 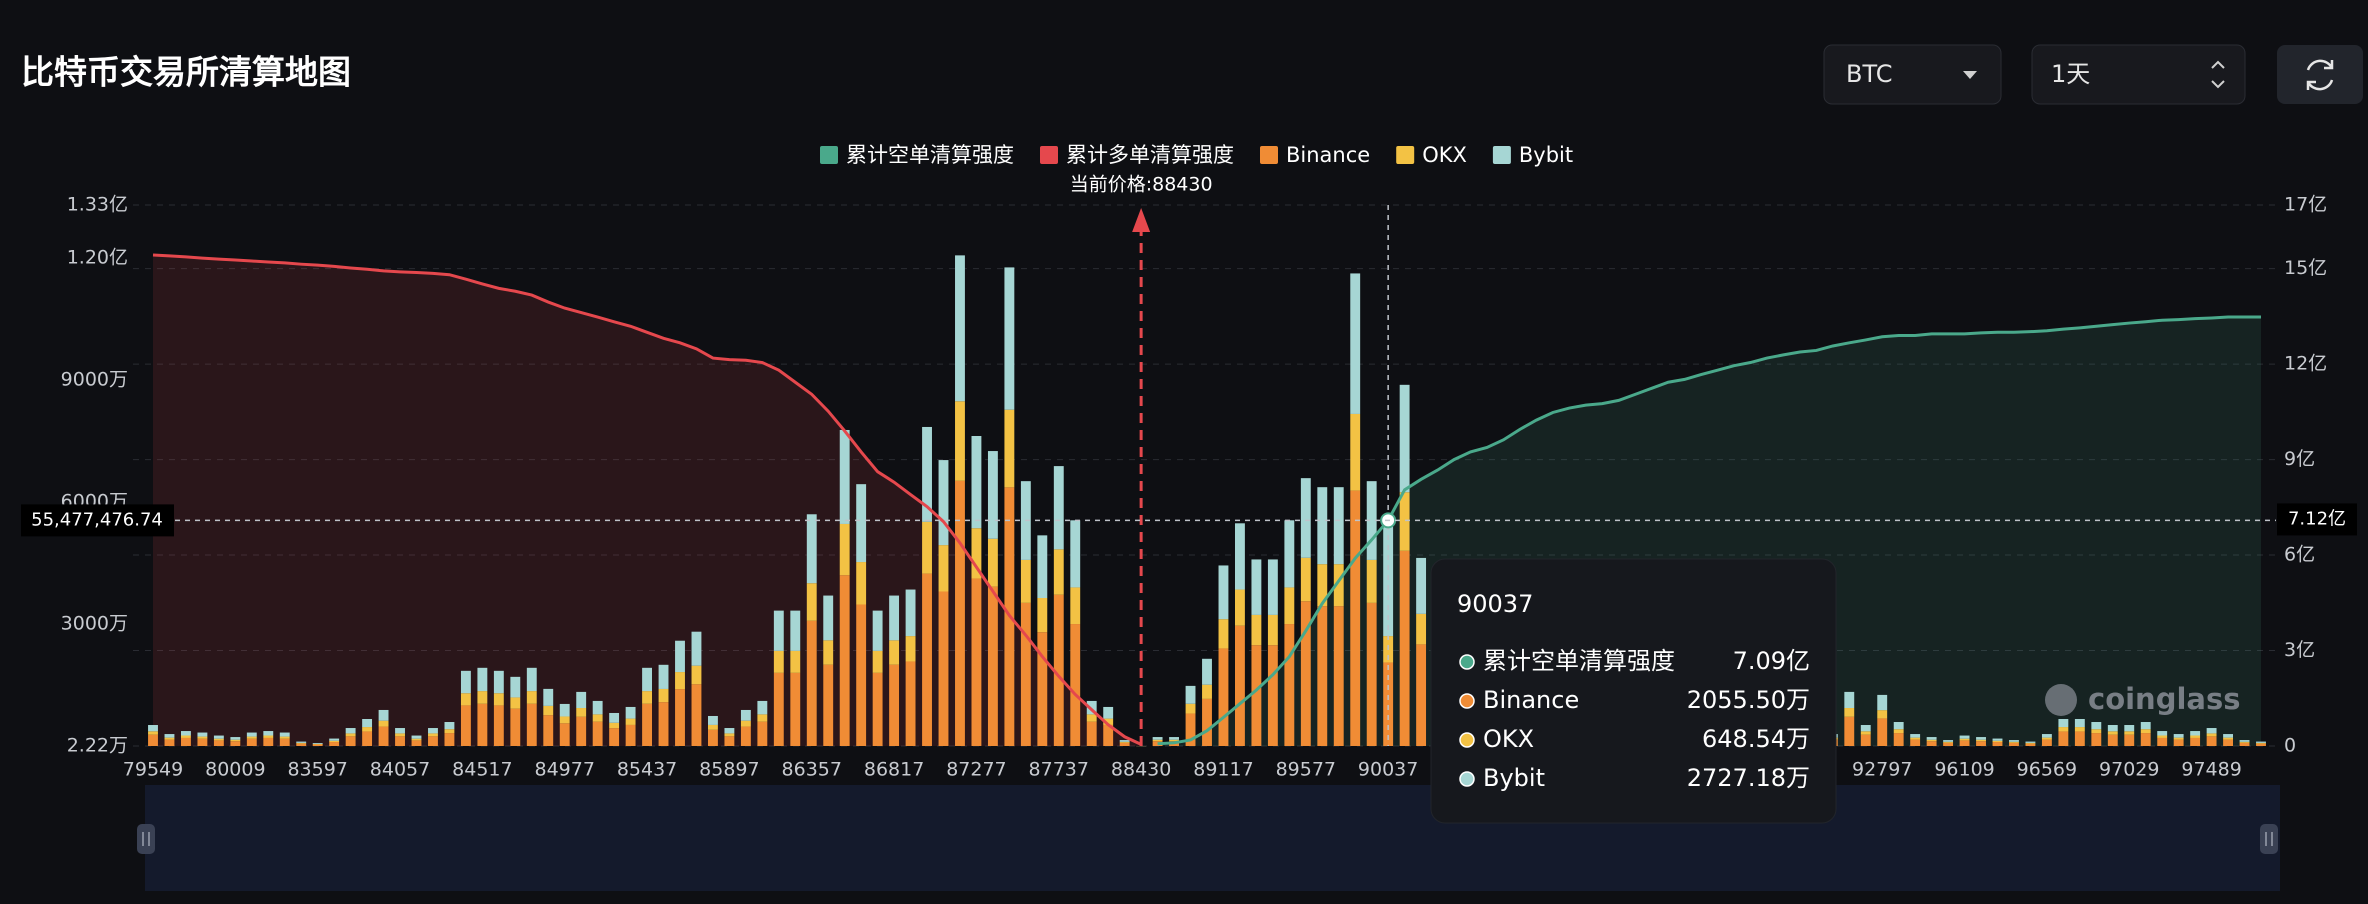 What do you see at coordinates (1212, 838) in the screenshot?
I see `slider-track` at bounding box center [1212, 838].